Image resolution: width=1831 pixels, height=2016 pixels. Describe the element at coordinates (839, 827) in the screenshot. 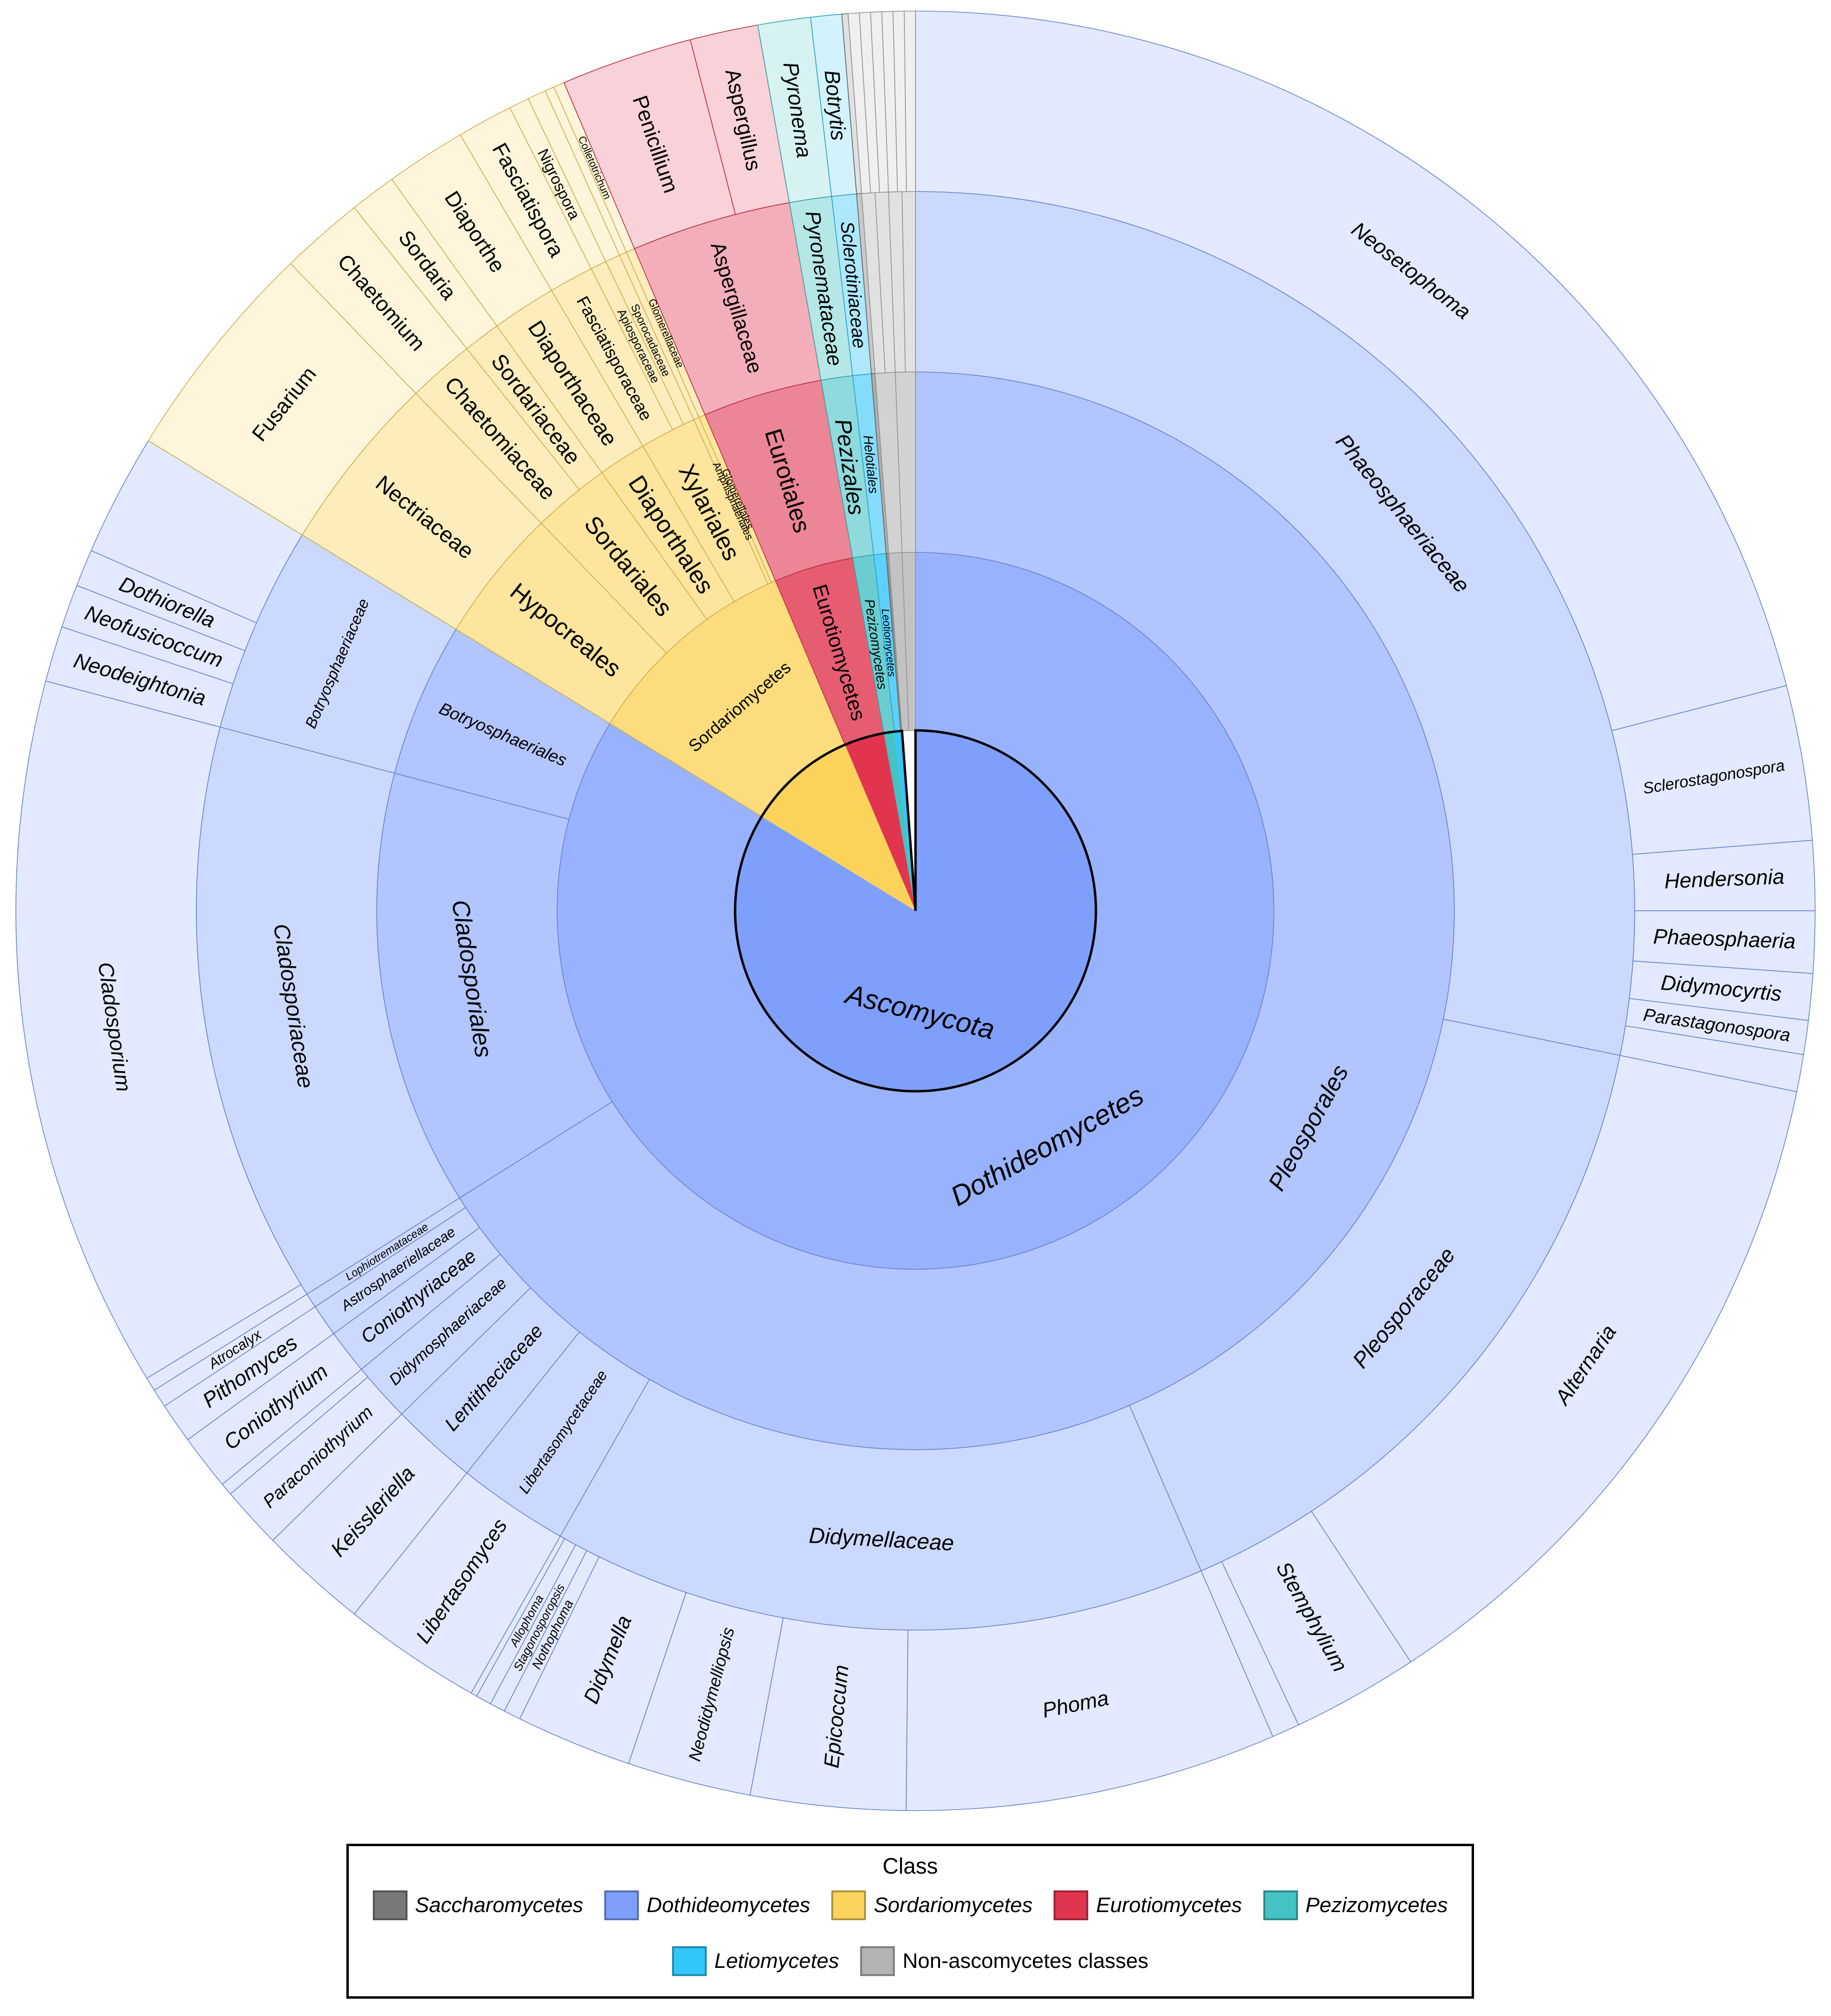

I see `slice-ascomycota-sordariomycetes` at that location.